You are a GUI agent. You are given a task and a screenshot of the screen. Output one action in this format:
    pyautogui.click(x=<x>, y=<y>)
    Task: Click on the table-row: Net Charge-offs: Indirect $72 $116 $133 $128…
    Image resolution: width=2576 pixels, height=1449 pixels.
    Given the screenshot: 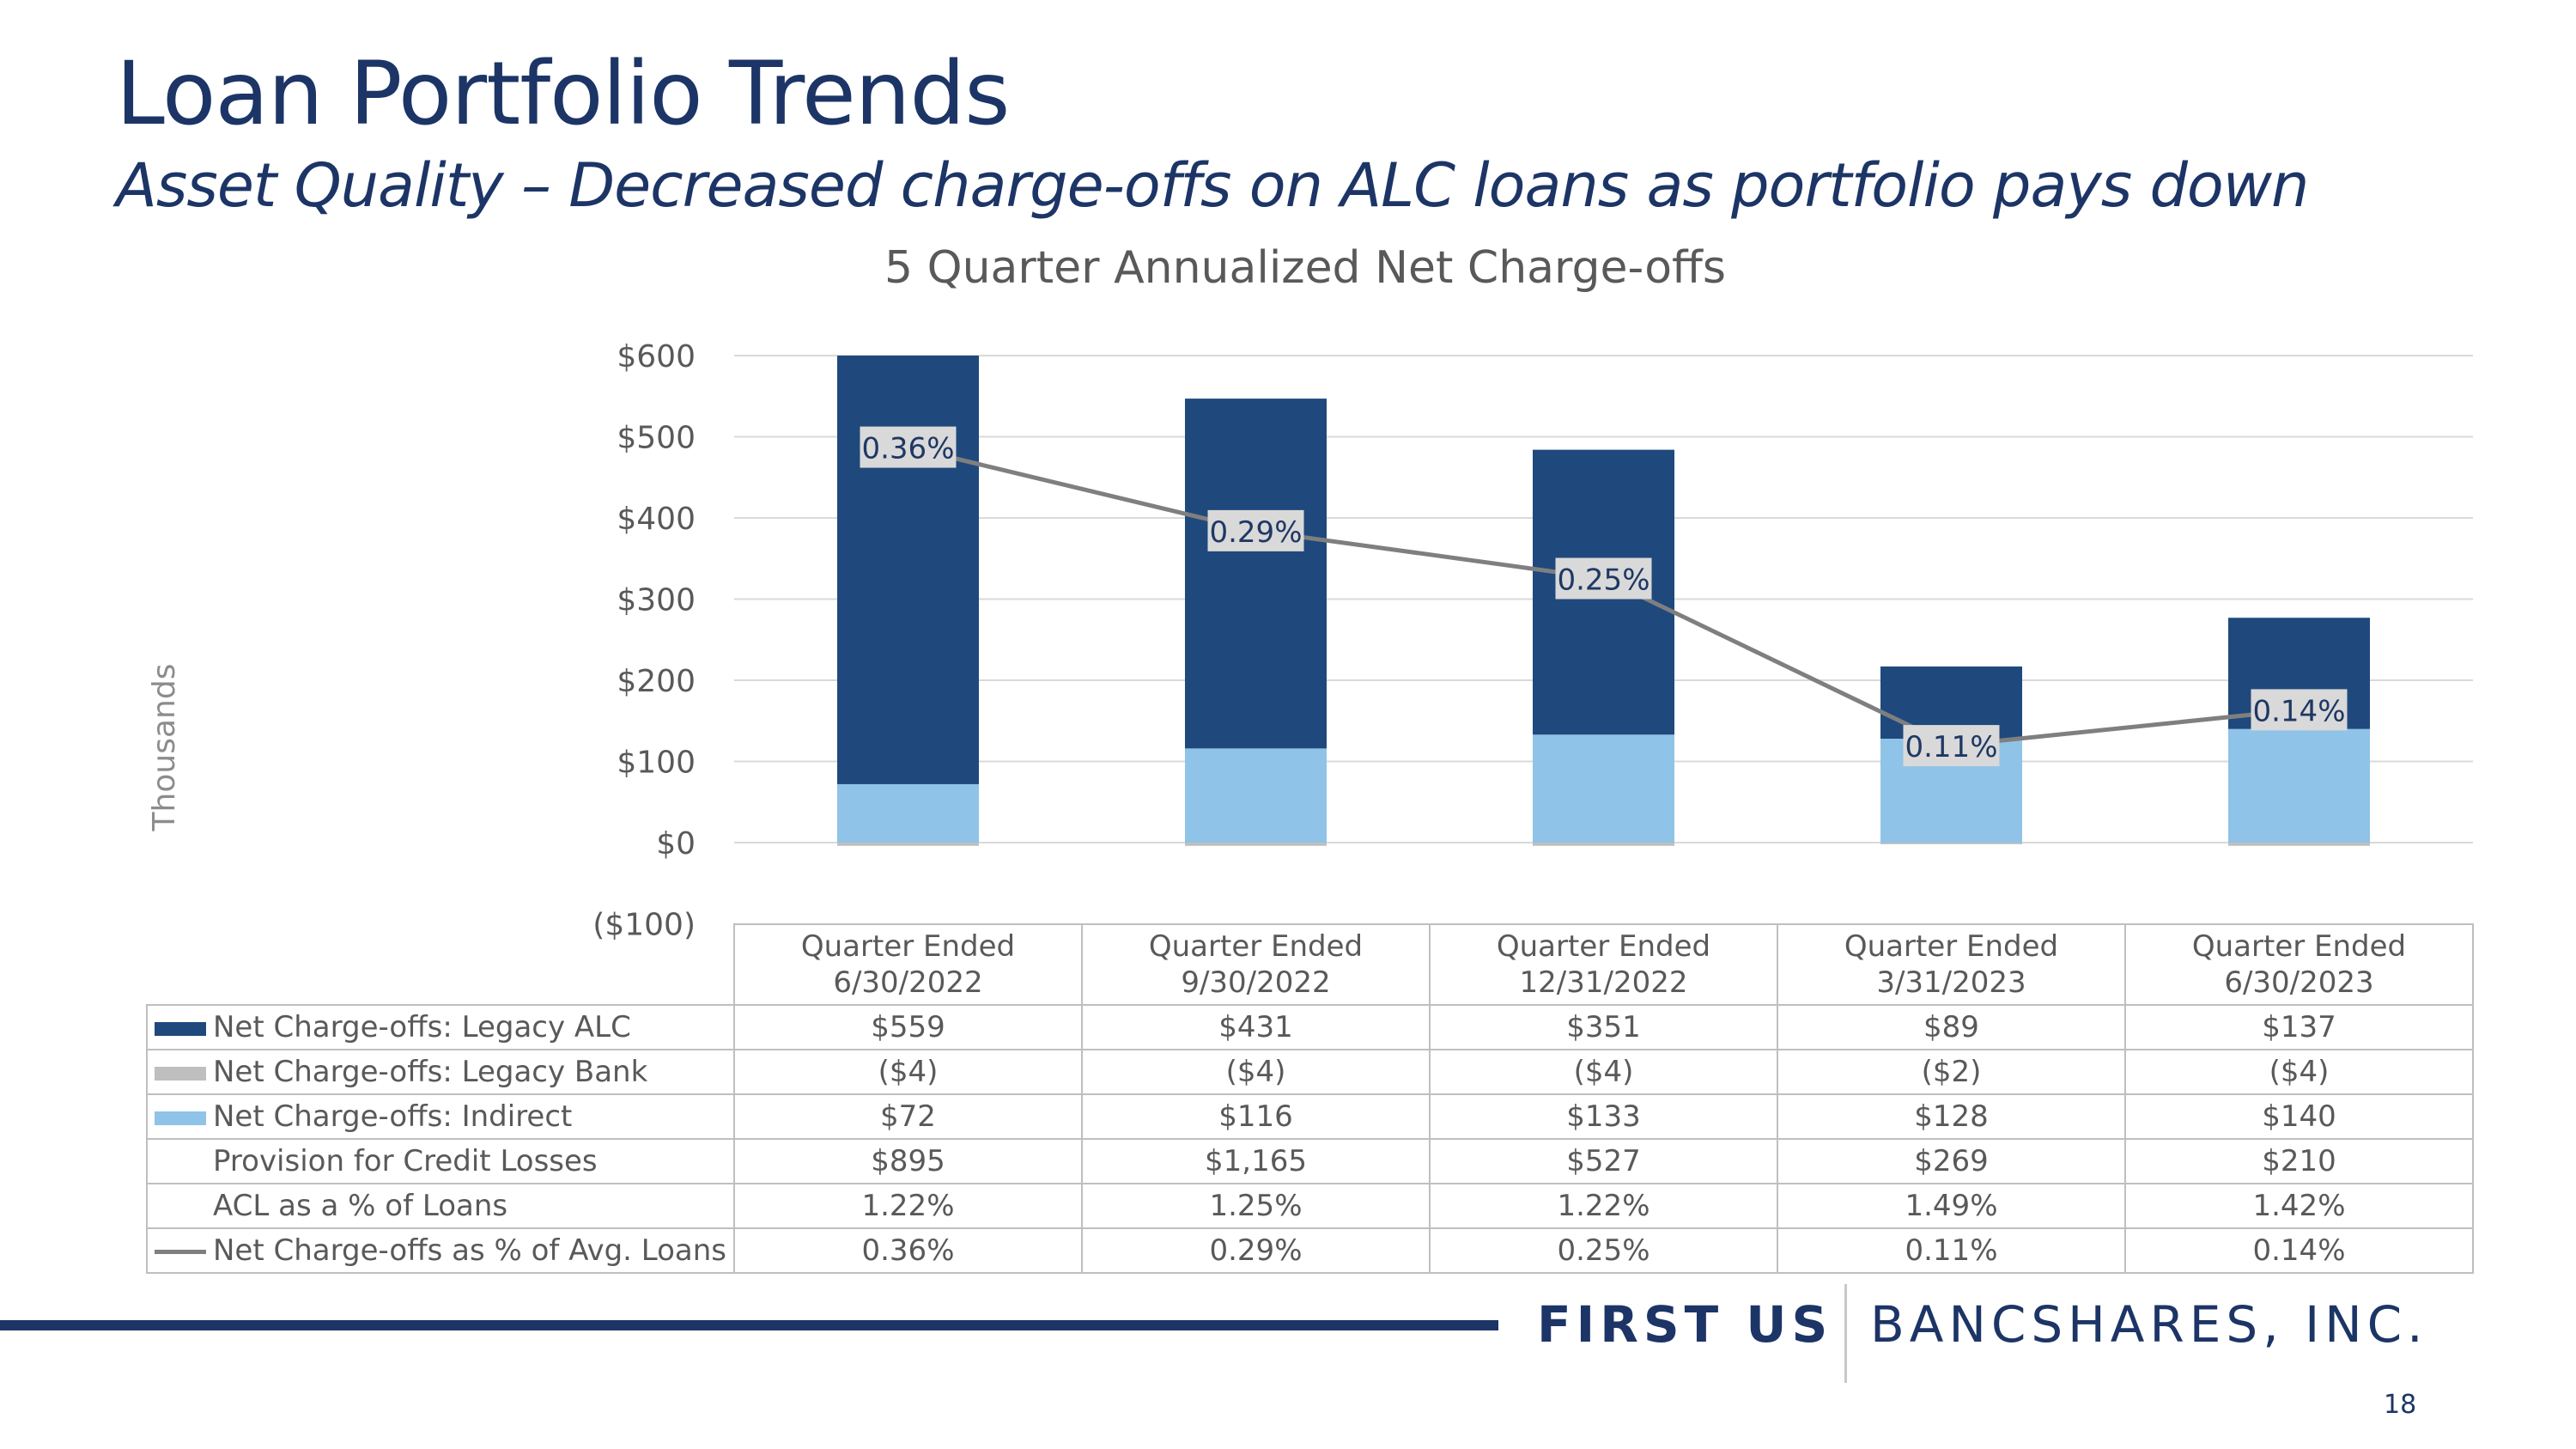 What is the action you would take?
    pyautogui.click(x=1310, y=1116)
    